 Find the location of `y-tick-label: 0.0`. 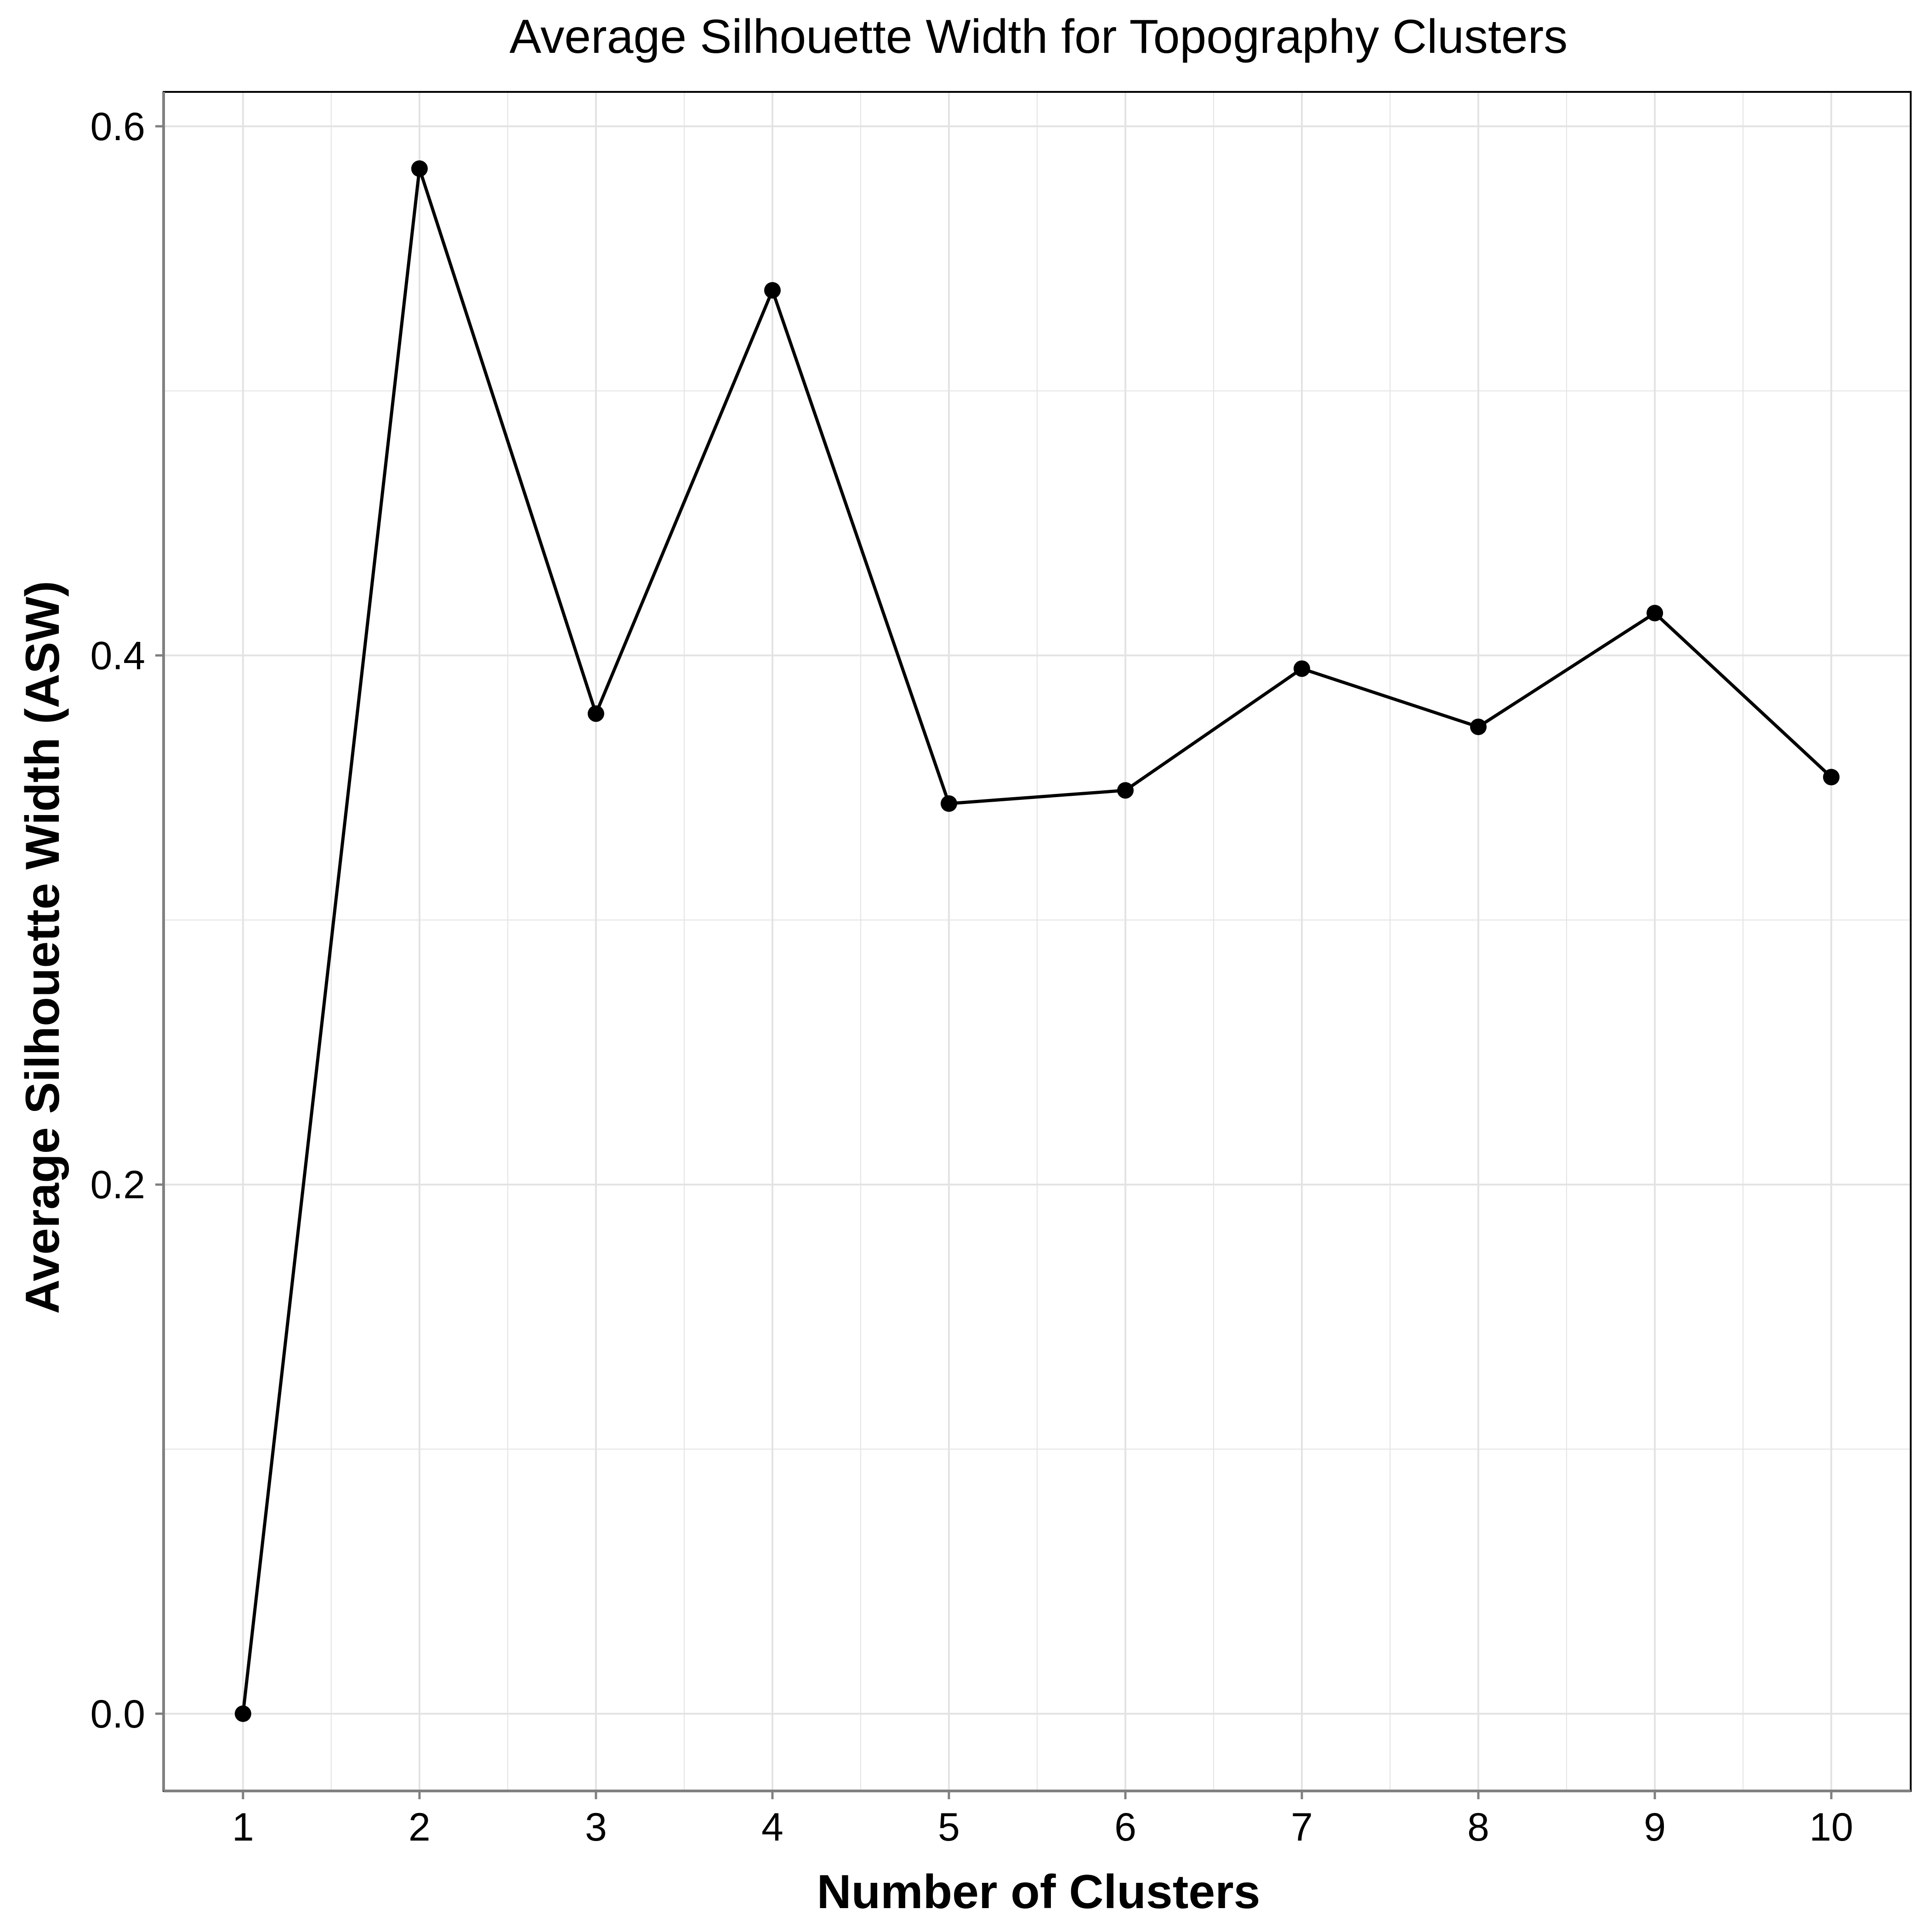

y-tick-label: 0.0 is located at coordinates (118, 1714).